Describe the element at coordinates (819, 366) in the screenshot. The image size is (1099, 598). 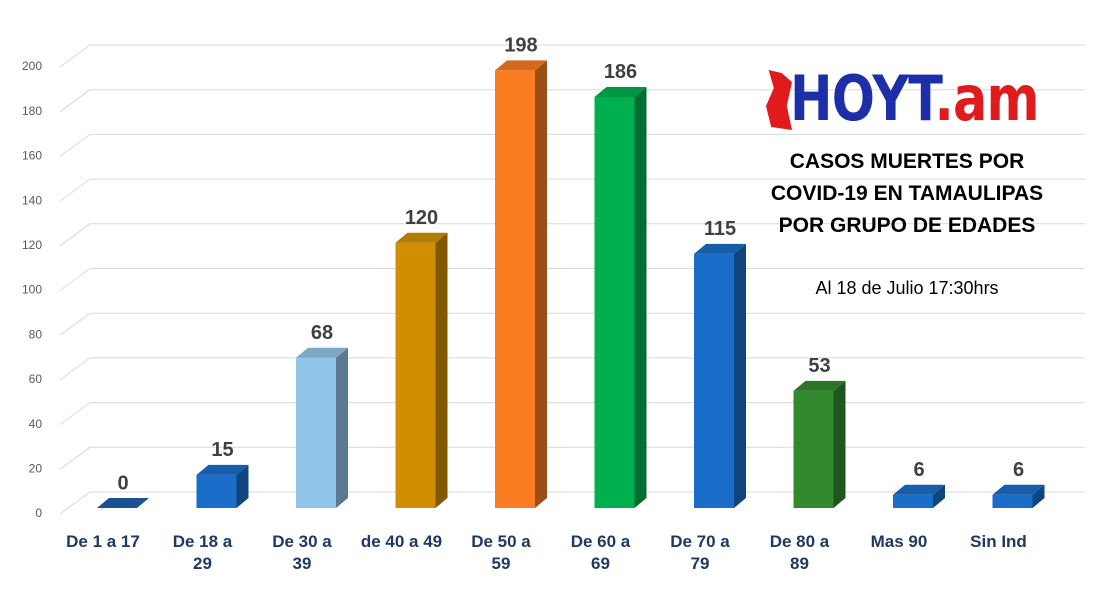
I see `value-label: 53` at that location.